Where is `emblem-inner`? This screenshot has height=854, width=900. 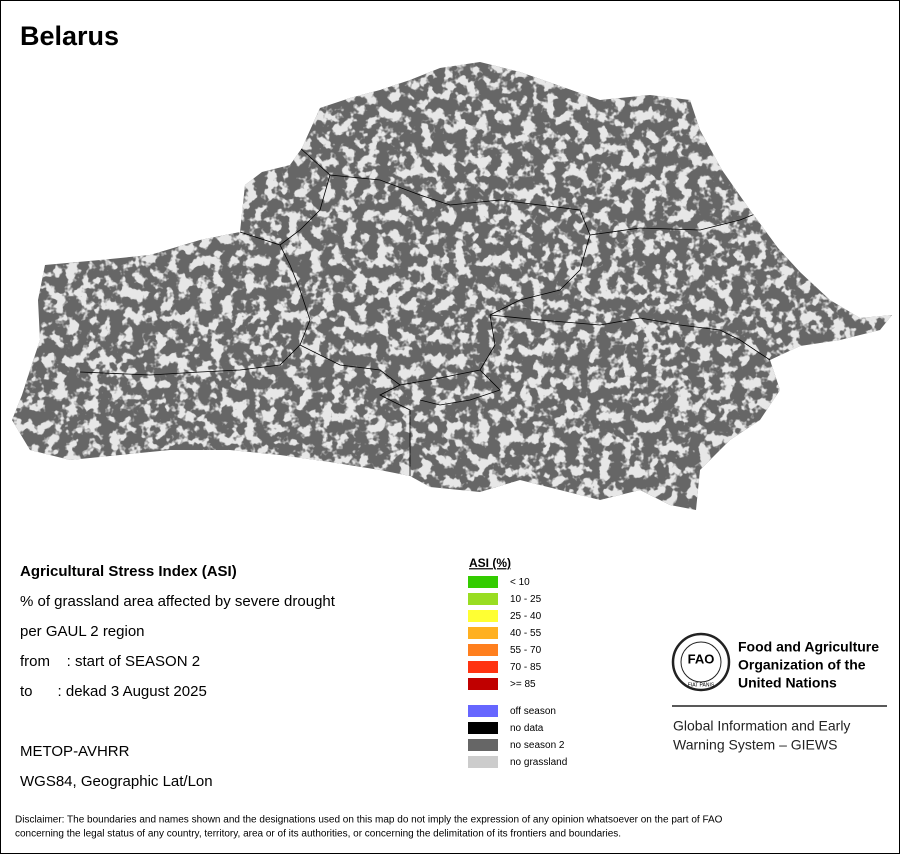
emblem-inner is located at coordinates (701, 662).